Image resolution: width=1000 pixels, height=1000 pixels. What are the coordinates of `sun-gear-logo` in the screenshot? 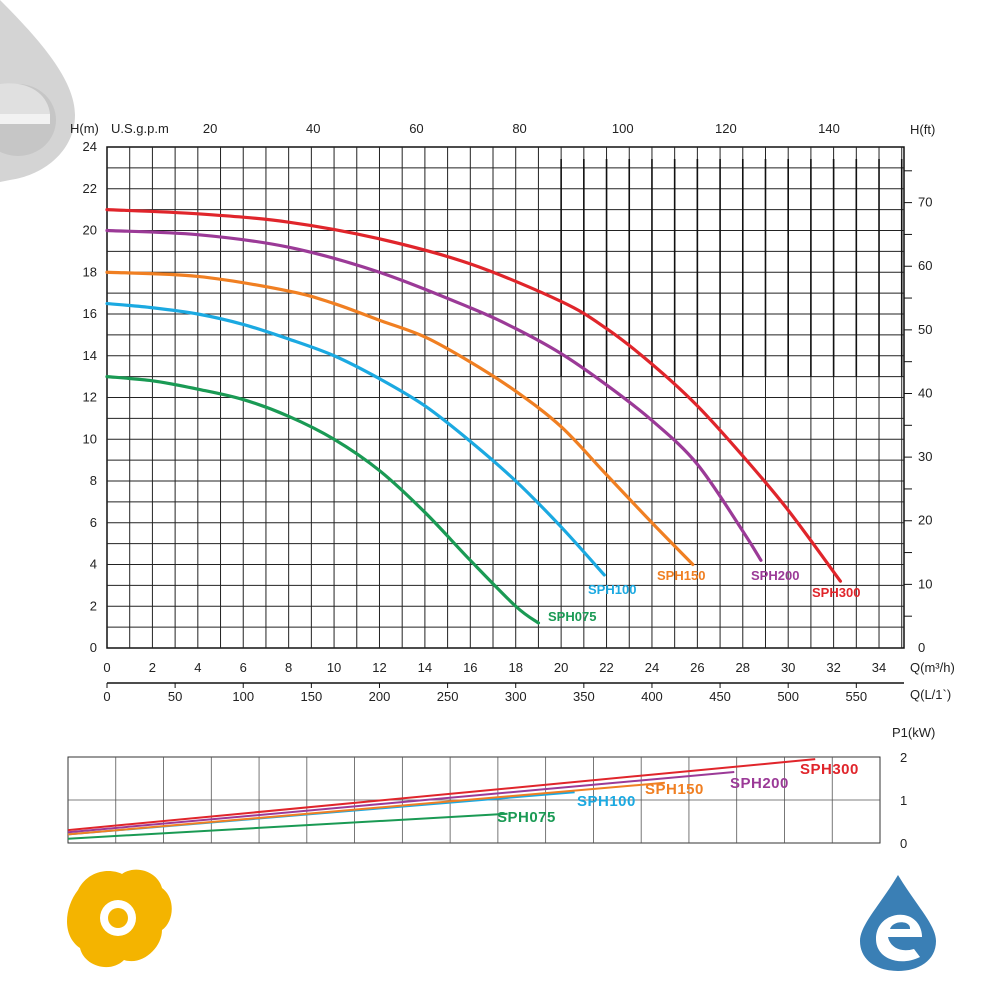 It's located at (119, 918).